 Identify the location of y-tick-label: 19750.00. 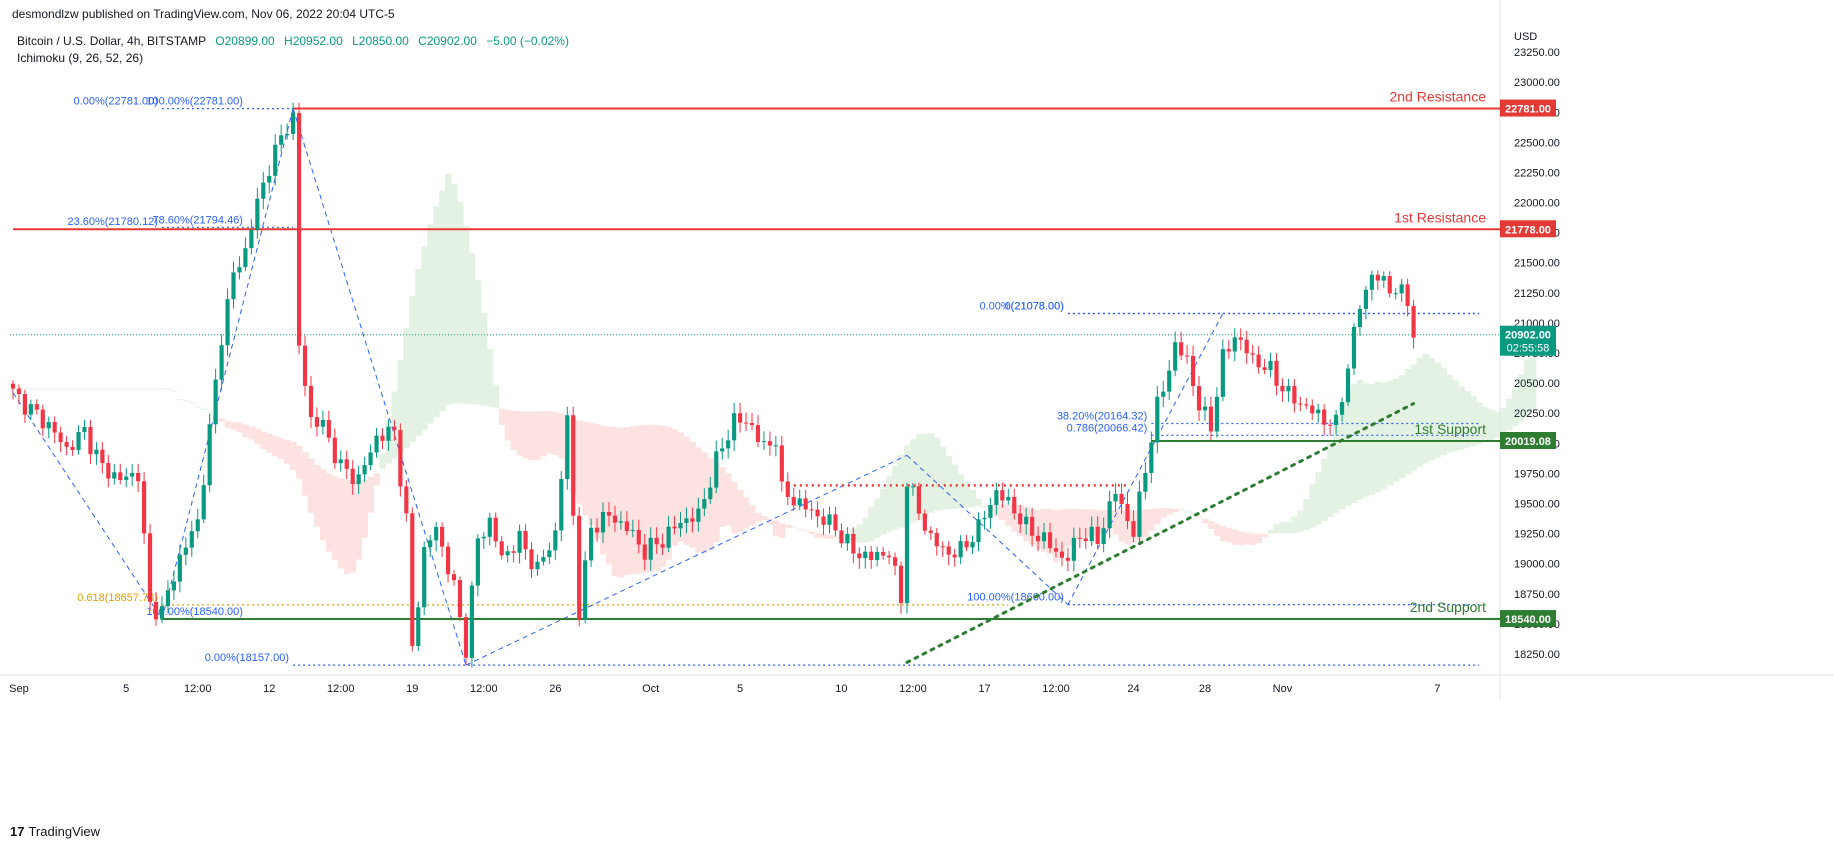
(1537, 474).